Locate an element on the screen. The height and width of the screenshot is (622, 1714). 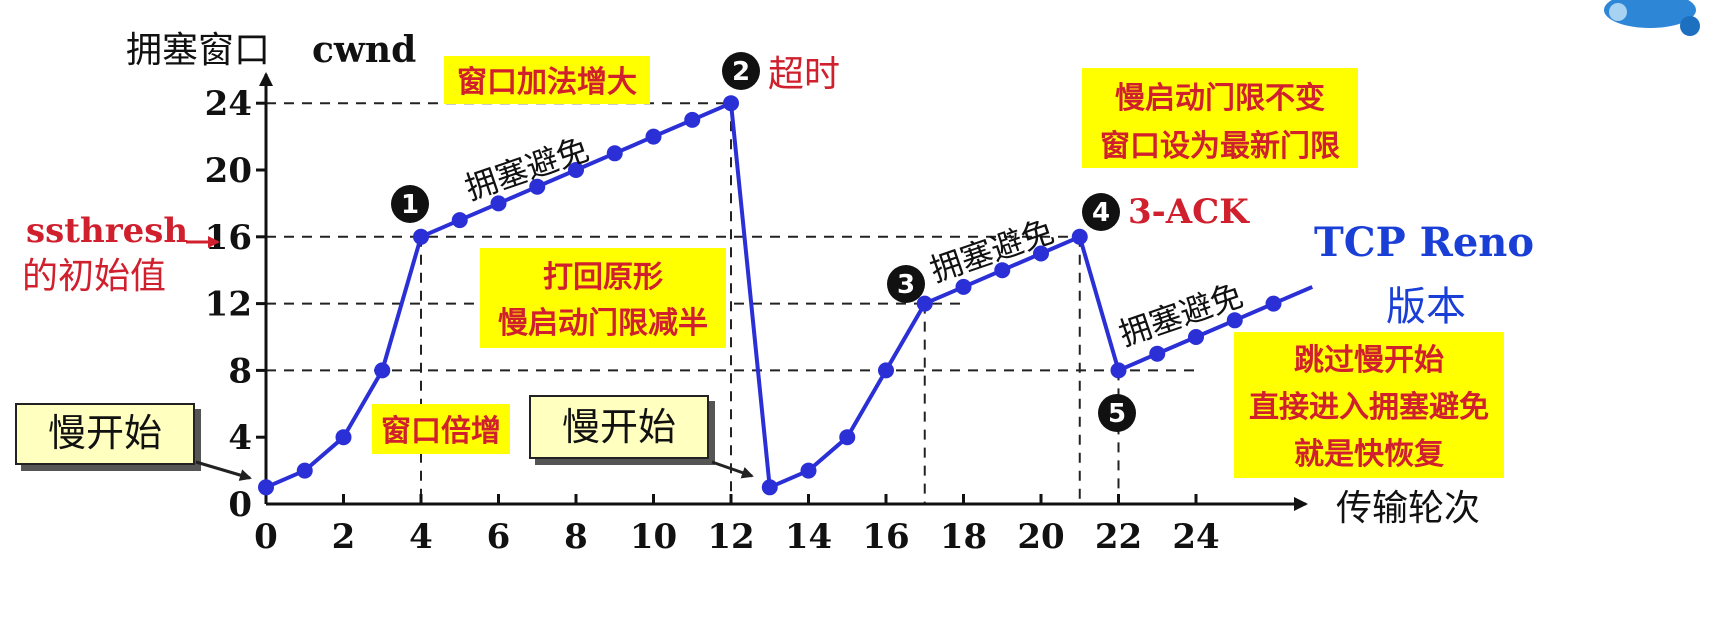
note-window-add: 窗口加法增大 is located at coordinates (547, 80).